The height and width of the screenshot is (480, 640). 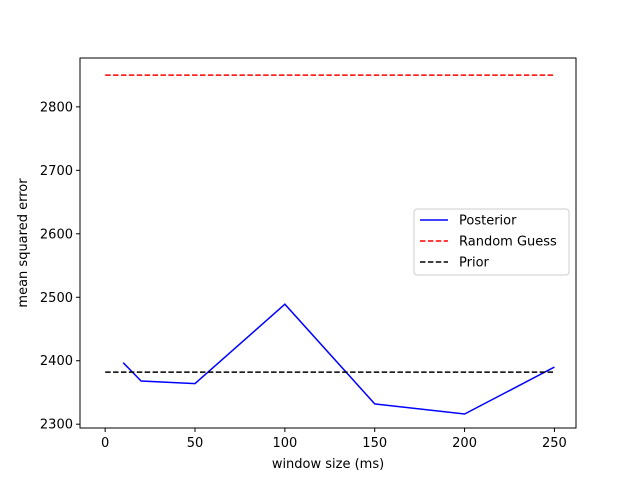 What do you see at coordinates (334, 439) in the screenshot?
I see `x-axis: 0 50 100 150 200 250` at bounding box center [334, 439].